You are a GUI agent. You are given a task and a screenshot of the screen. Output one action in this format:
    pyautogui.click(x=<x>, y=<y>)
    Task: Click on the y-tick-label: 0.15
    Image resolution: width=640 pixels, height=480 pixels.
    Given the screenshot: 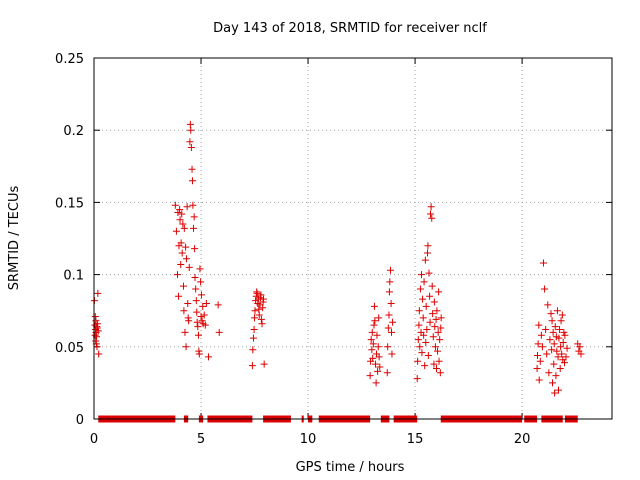 What is the action you would take?
    pyautogui.click(x=69, y=203)
    